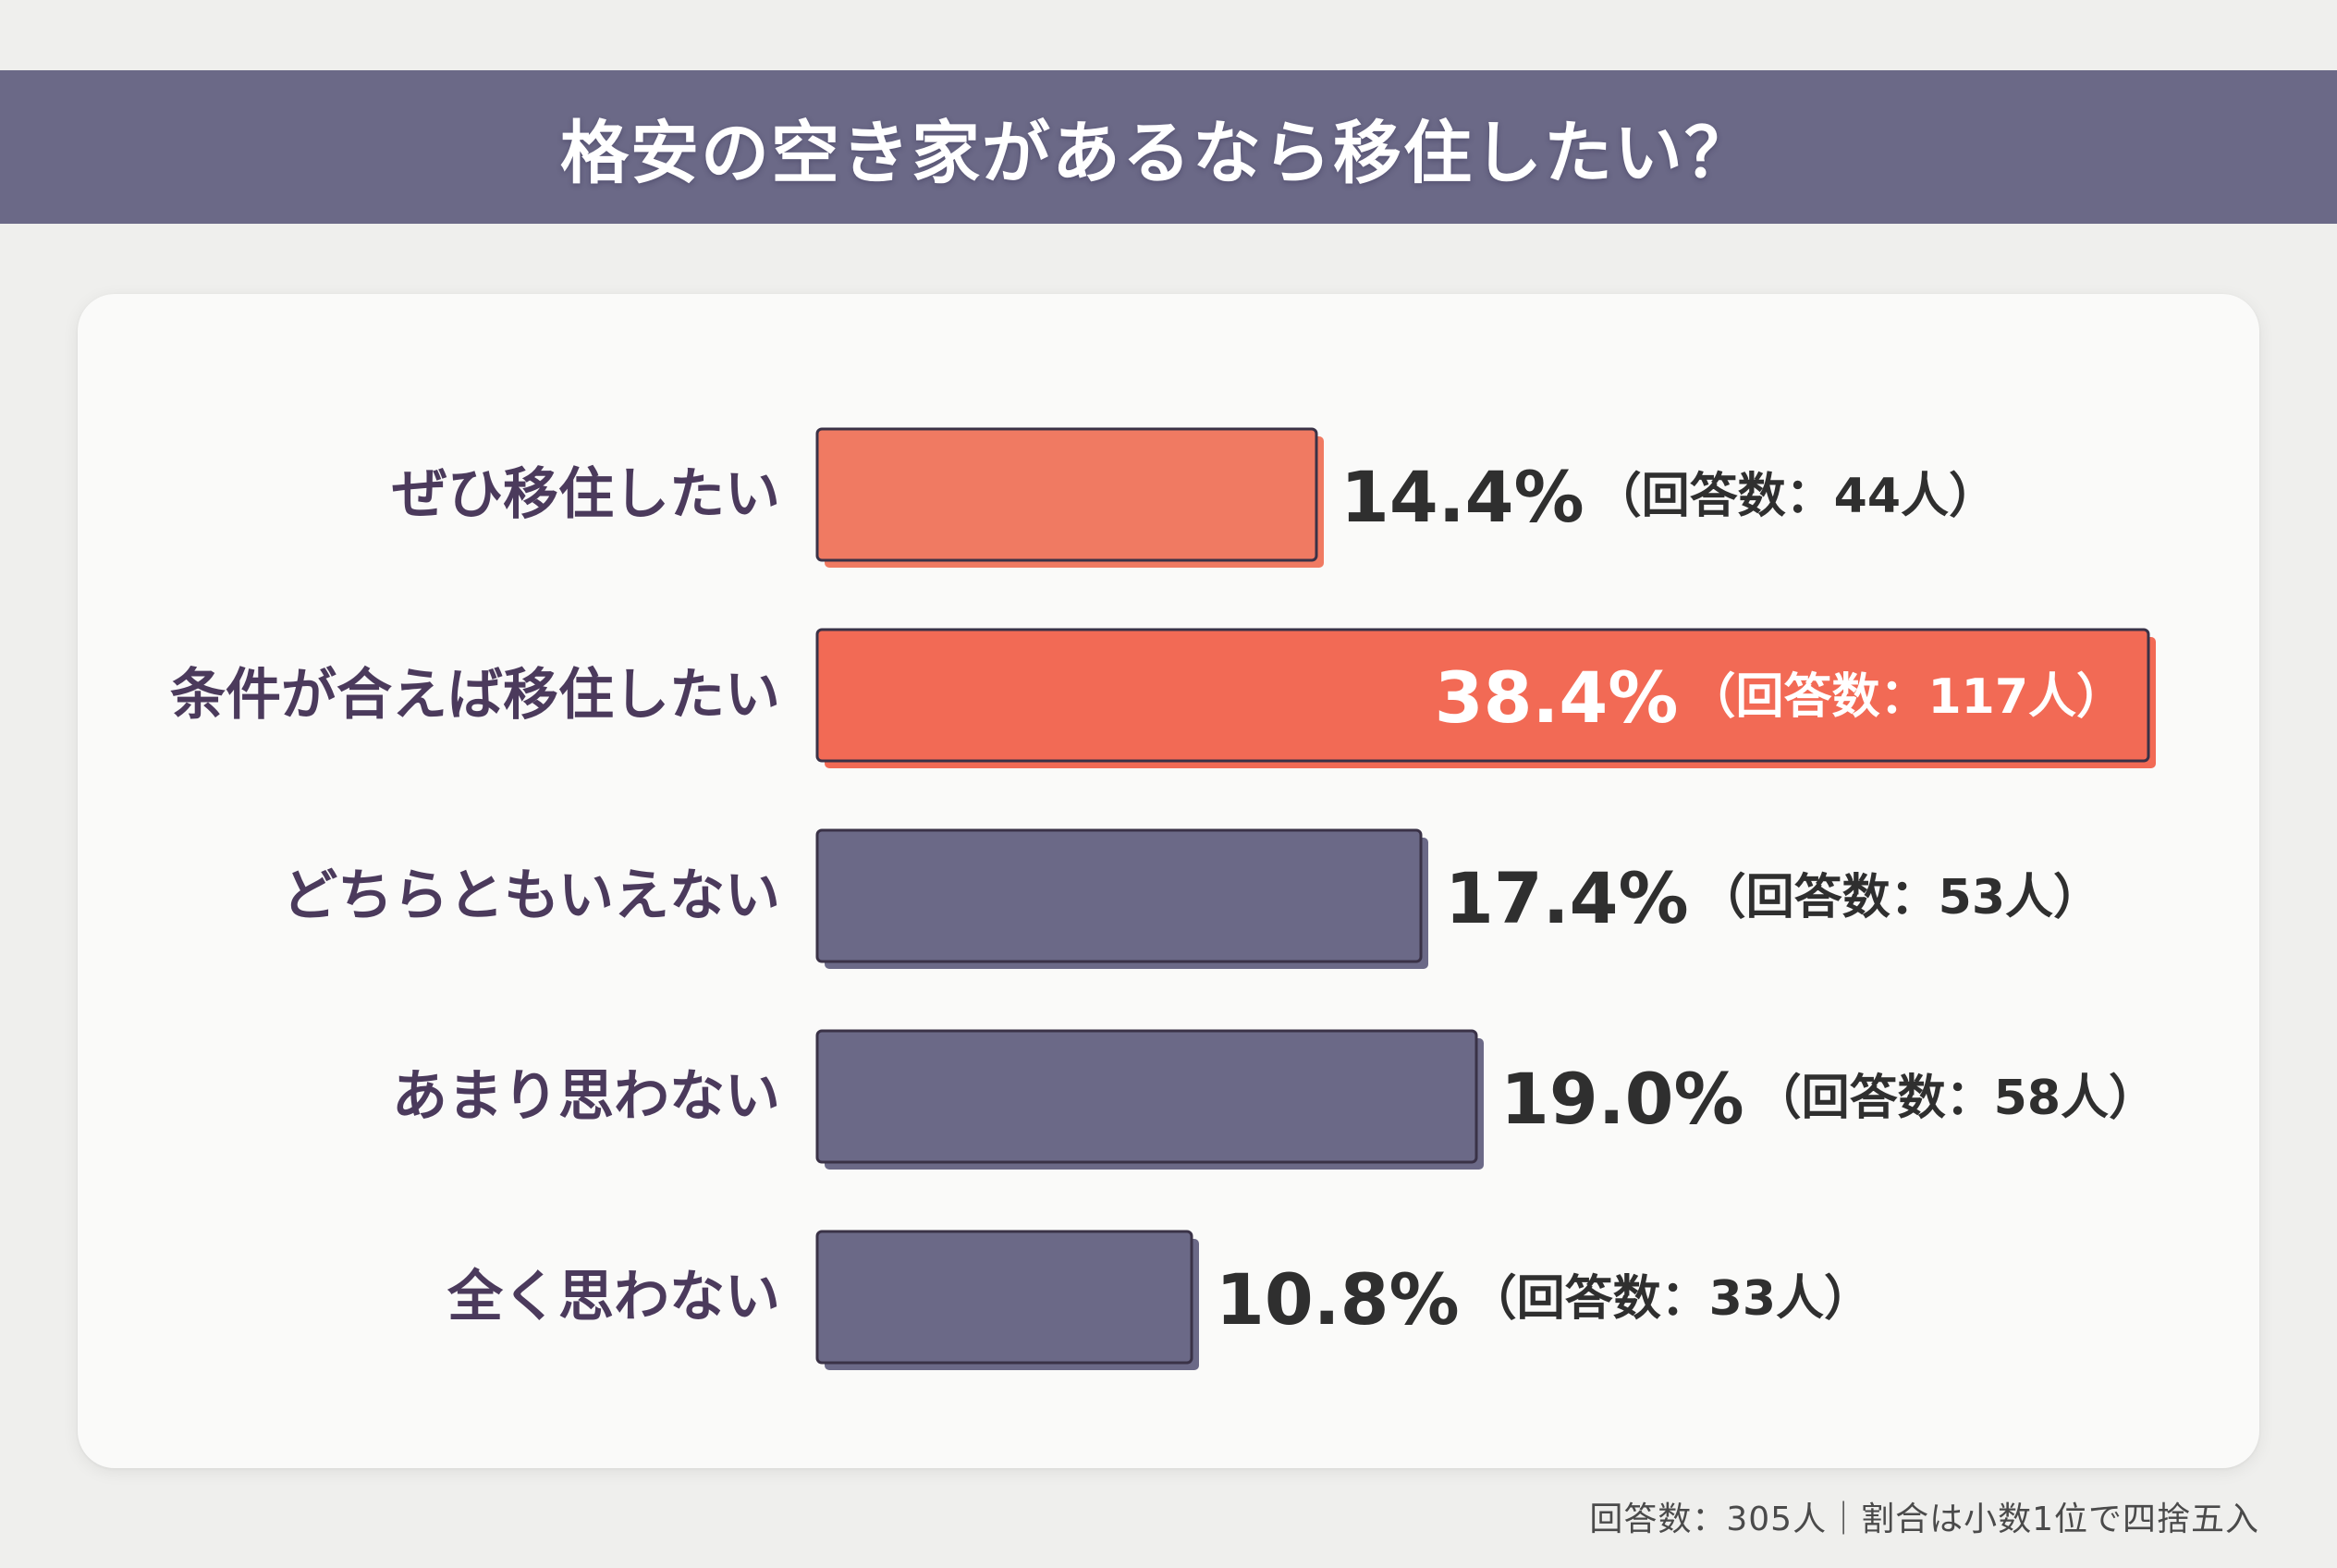 The width and height of the screenshot is (2337, 1568). What do you see at coordinates (1795, 496) in the screenshot?
I see `value-count: （回答数：44人）` at bounding box center [1795, 496].